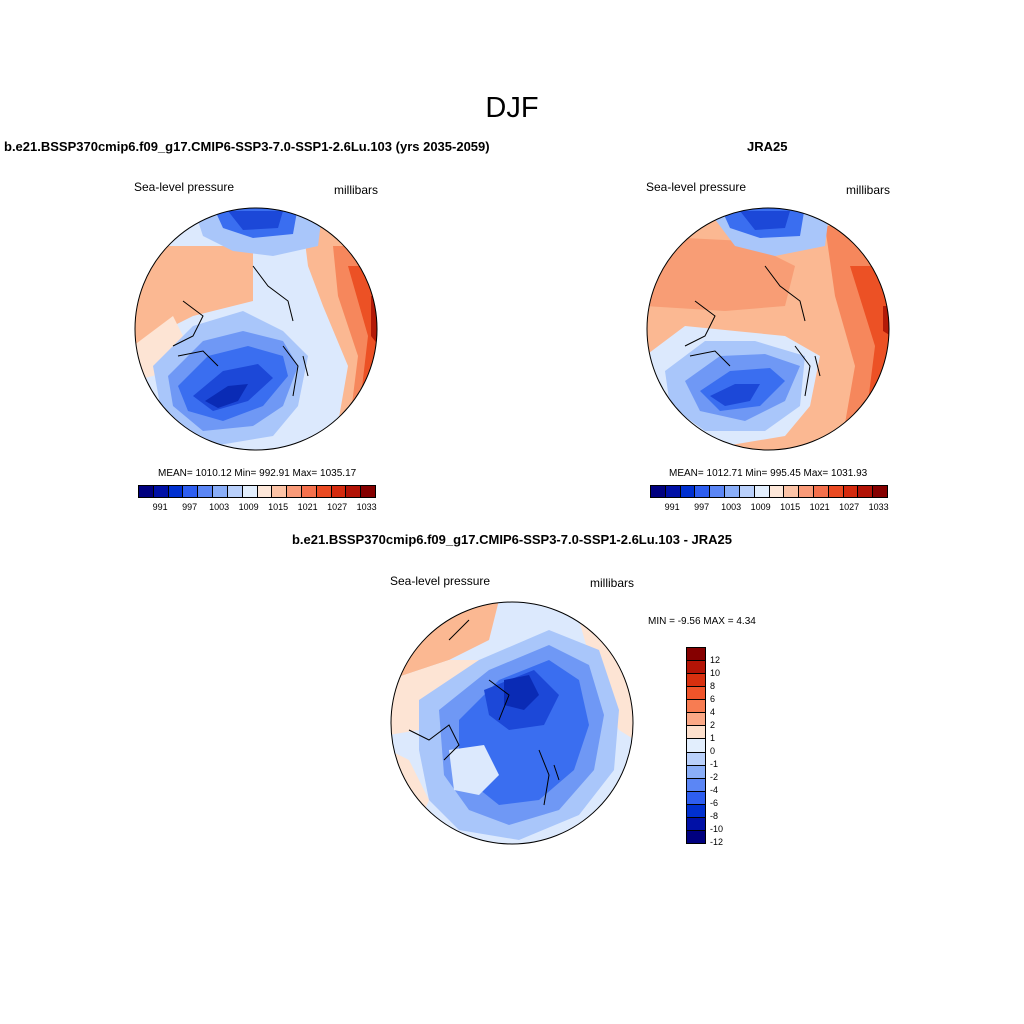 This screenshot has height=1024, width=1024. What do you see at coordinates (717, 829) in the screenshot?
I see `colorbar-tick-label: -10` at bounding box center [717, 829].